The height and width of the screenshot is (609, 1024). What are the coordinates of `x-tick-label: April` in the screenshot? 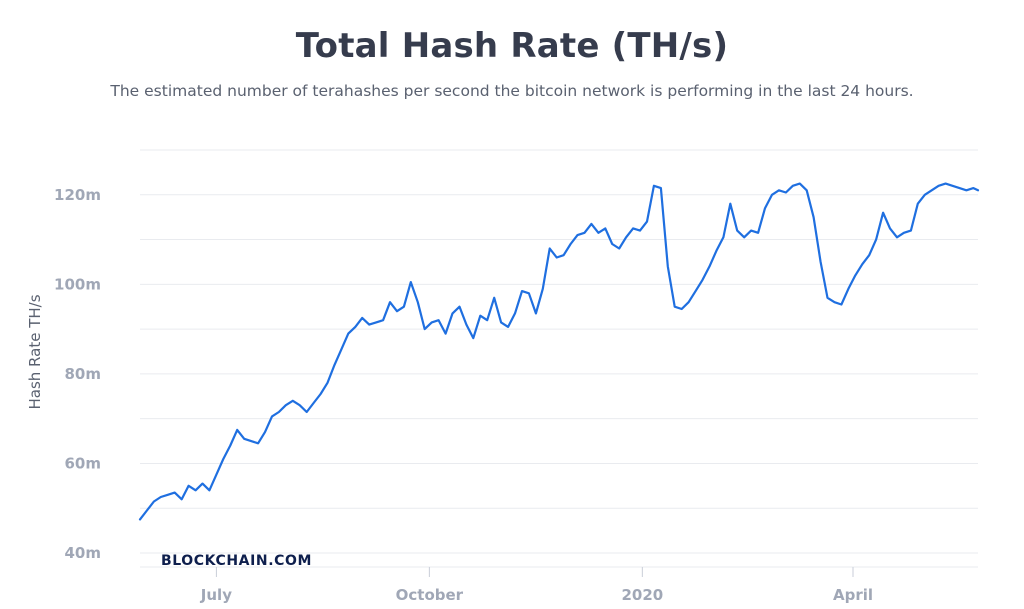 It's located at (853, 595).